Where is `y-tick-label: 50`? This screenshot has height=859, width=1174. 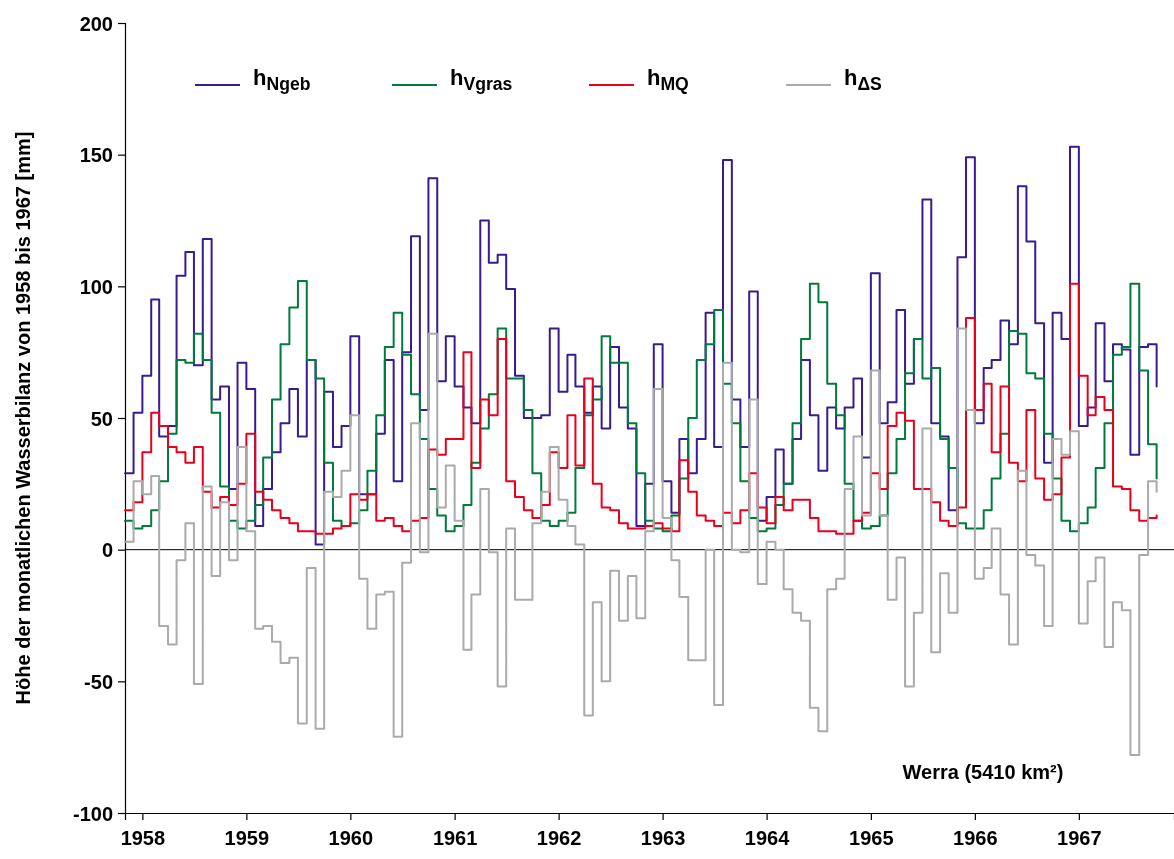 y-tick-label: 50 is located at coordinates (101, 418).